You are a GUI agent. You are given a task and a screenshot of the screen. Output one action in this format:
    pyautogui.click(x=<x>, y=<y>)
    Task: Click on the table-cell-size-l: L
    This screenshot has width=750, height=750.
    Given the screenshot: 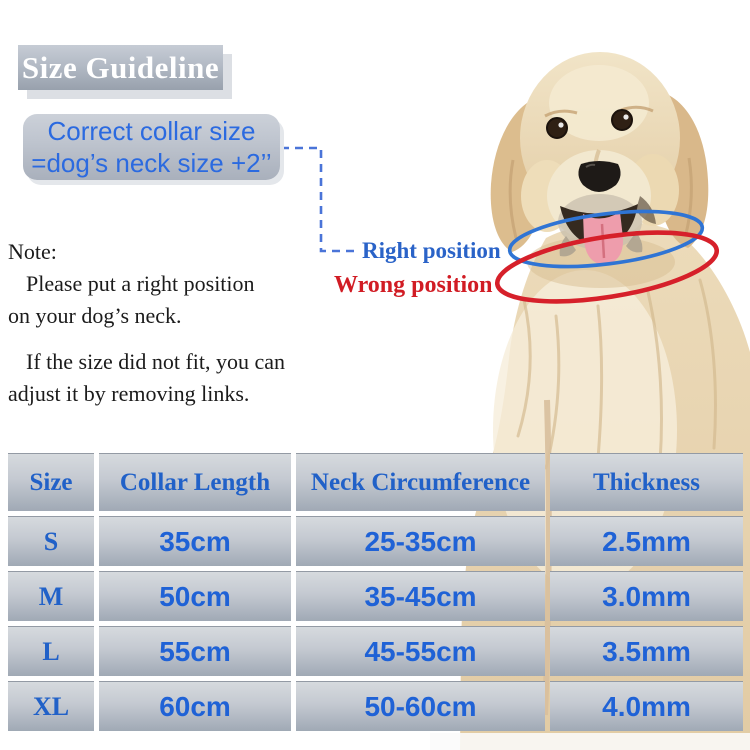 What is the action you would take?
    pyautogui.click(x=51, y=651)
    